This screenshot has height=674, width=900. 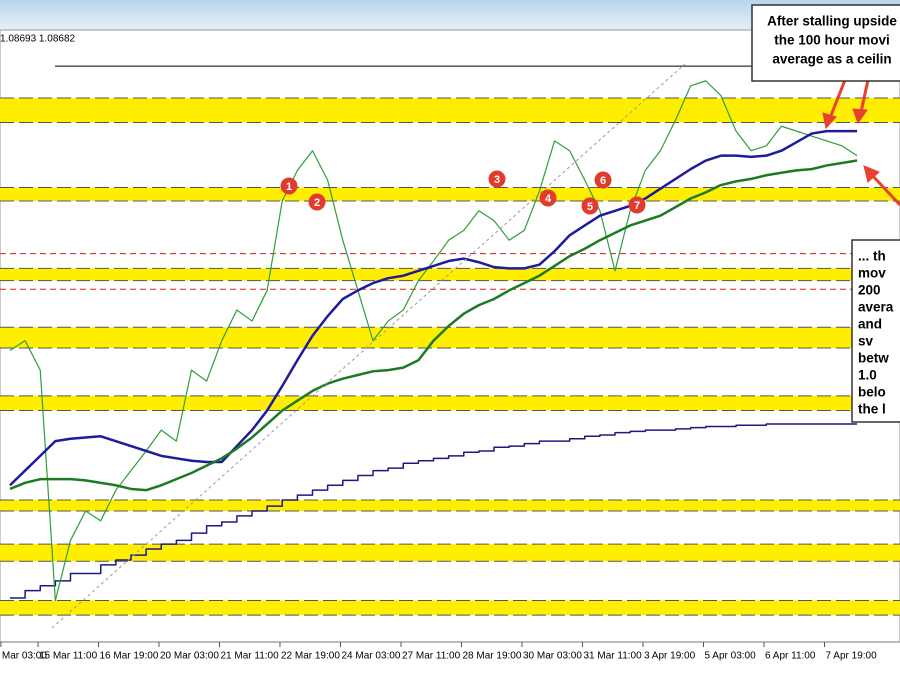 What do you see at coordinates (128, 656) in the screenshot?
I see `x-tick-label: 16 Mar 19:00` at bounding box center [128, 656].